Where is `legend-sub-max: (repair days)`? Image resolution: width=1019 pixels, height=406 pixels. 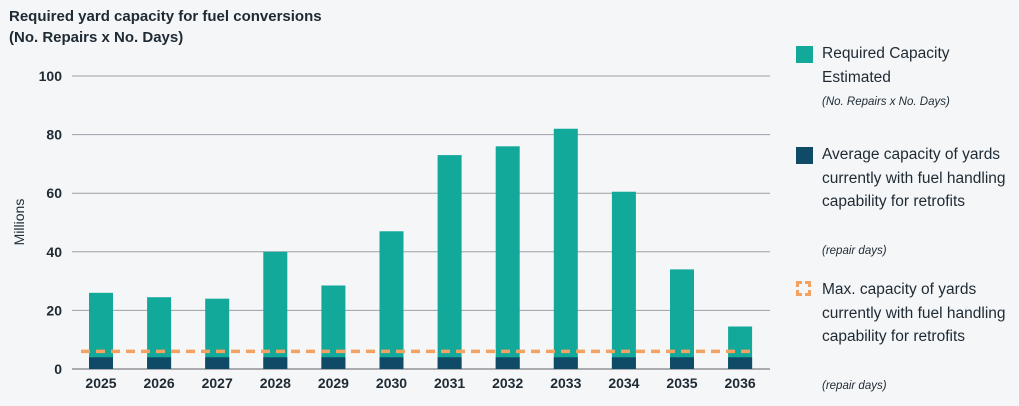 legend-sub-max: (repair days) is located at coordinates (854, 386).